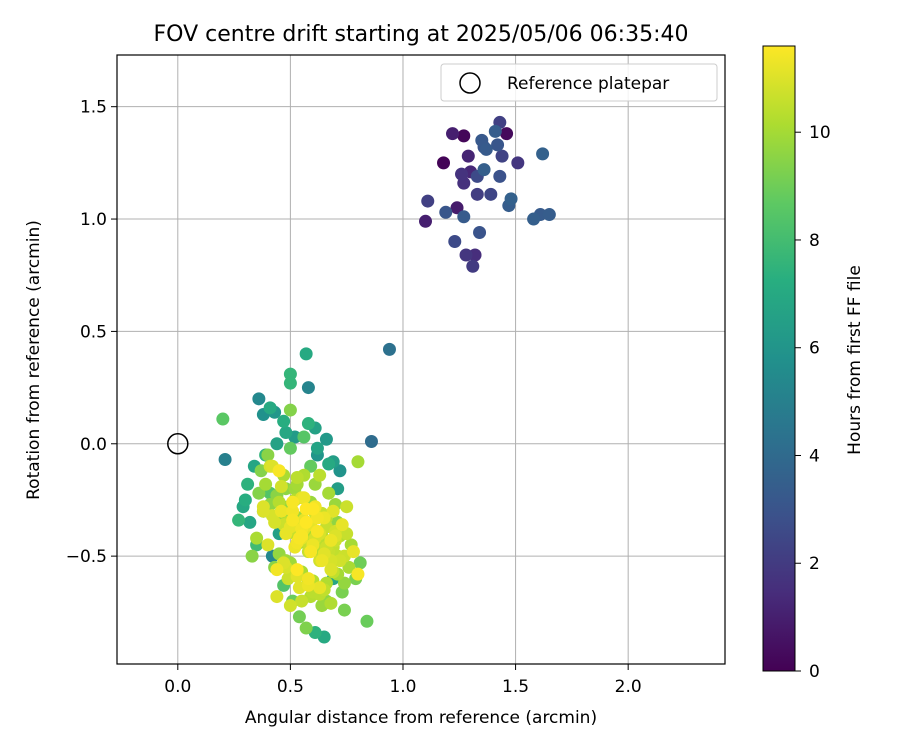  Describe the element at coordinates (402, 687) in the screenshot. I see `x-tick-label: 1.0` at that location.